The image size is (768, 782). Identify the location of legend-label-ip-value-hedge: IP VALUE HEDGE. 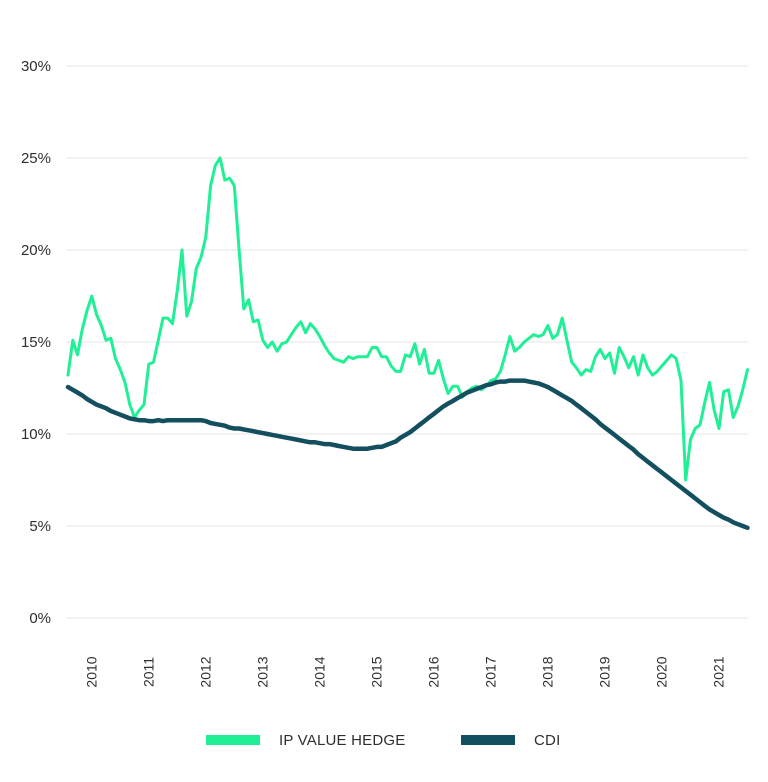
(342, 740).